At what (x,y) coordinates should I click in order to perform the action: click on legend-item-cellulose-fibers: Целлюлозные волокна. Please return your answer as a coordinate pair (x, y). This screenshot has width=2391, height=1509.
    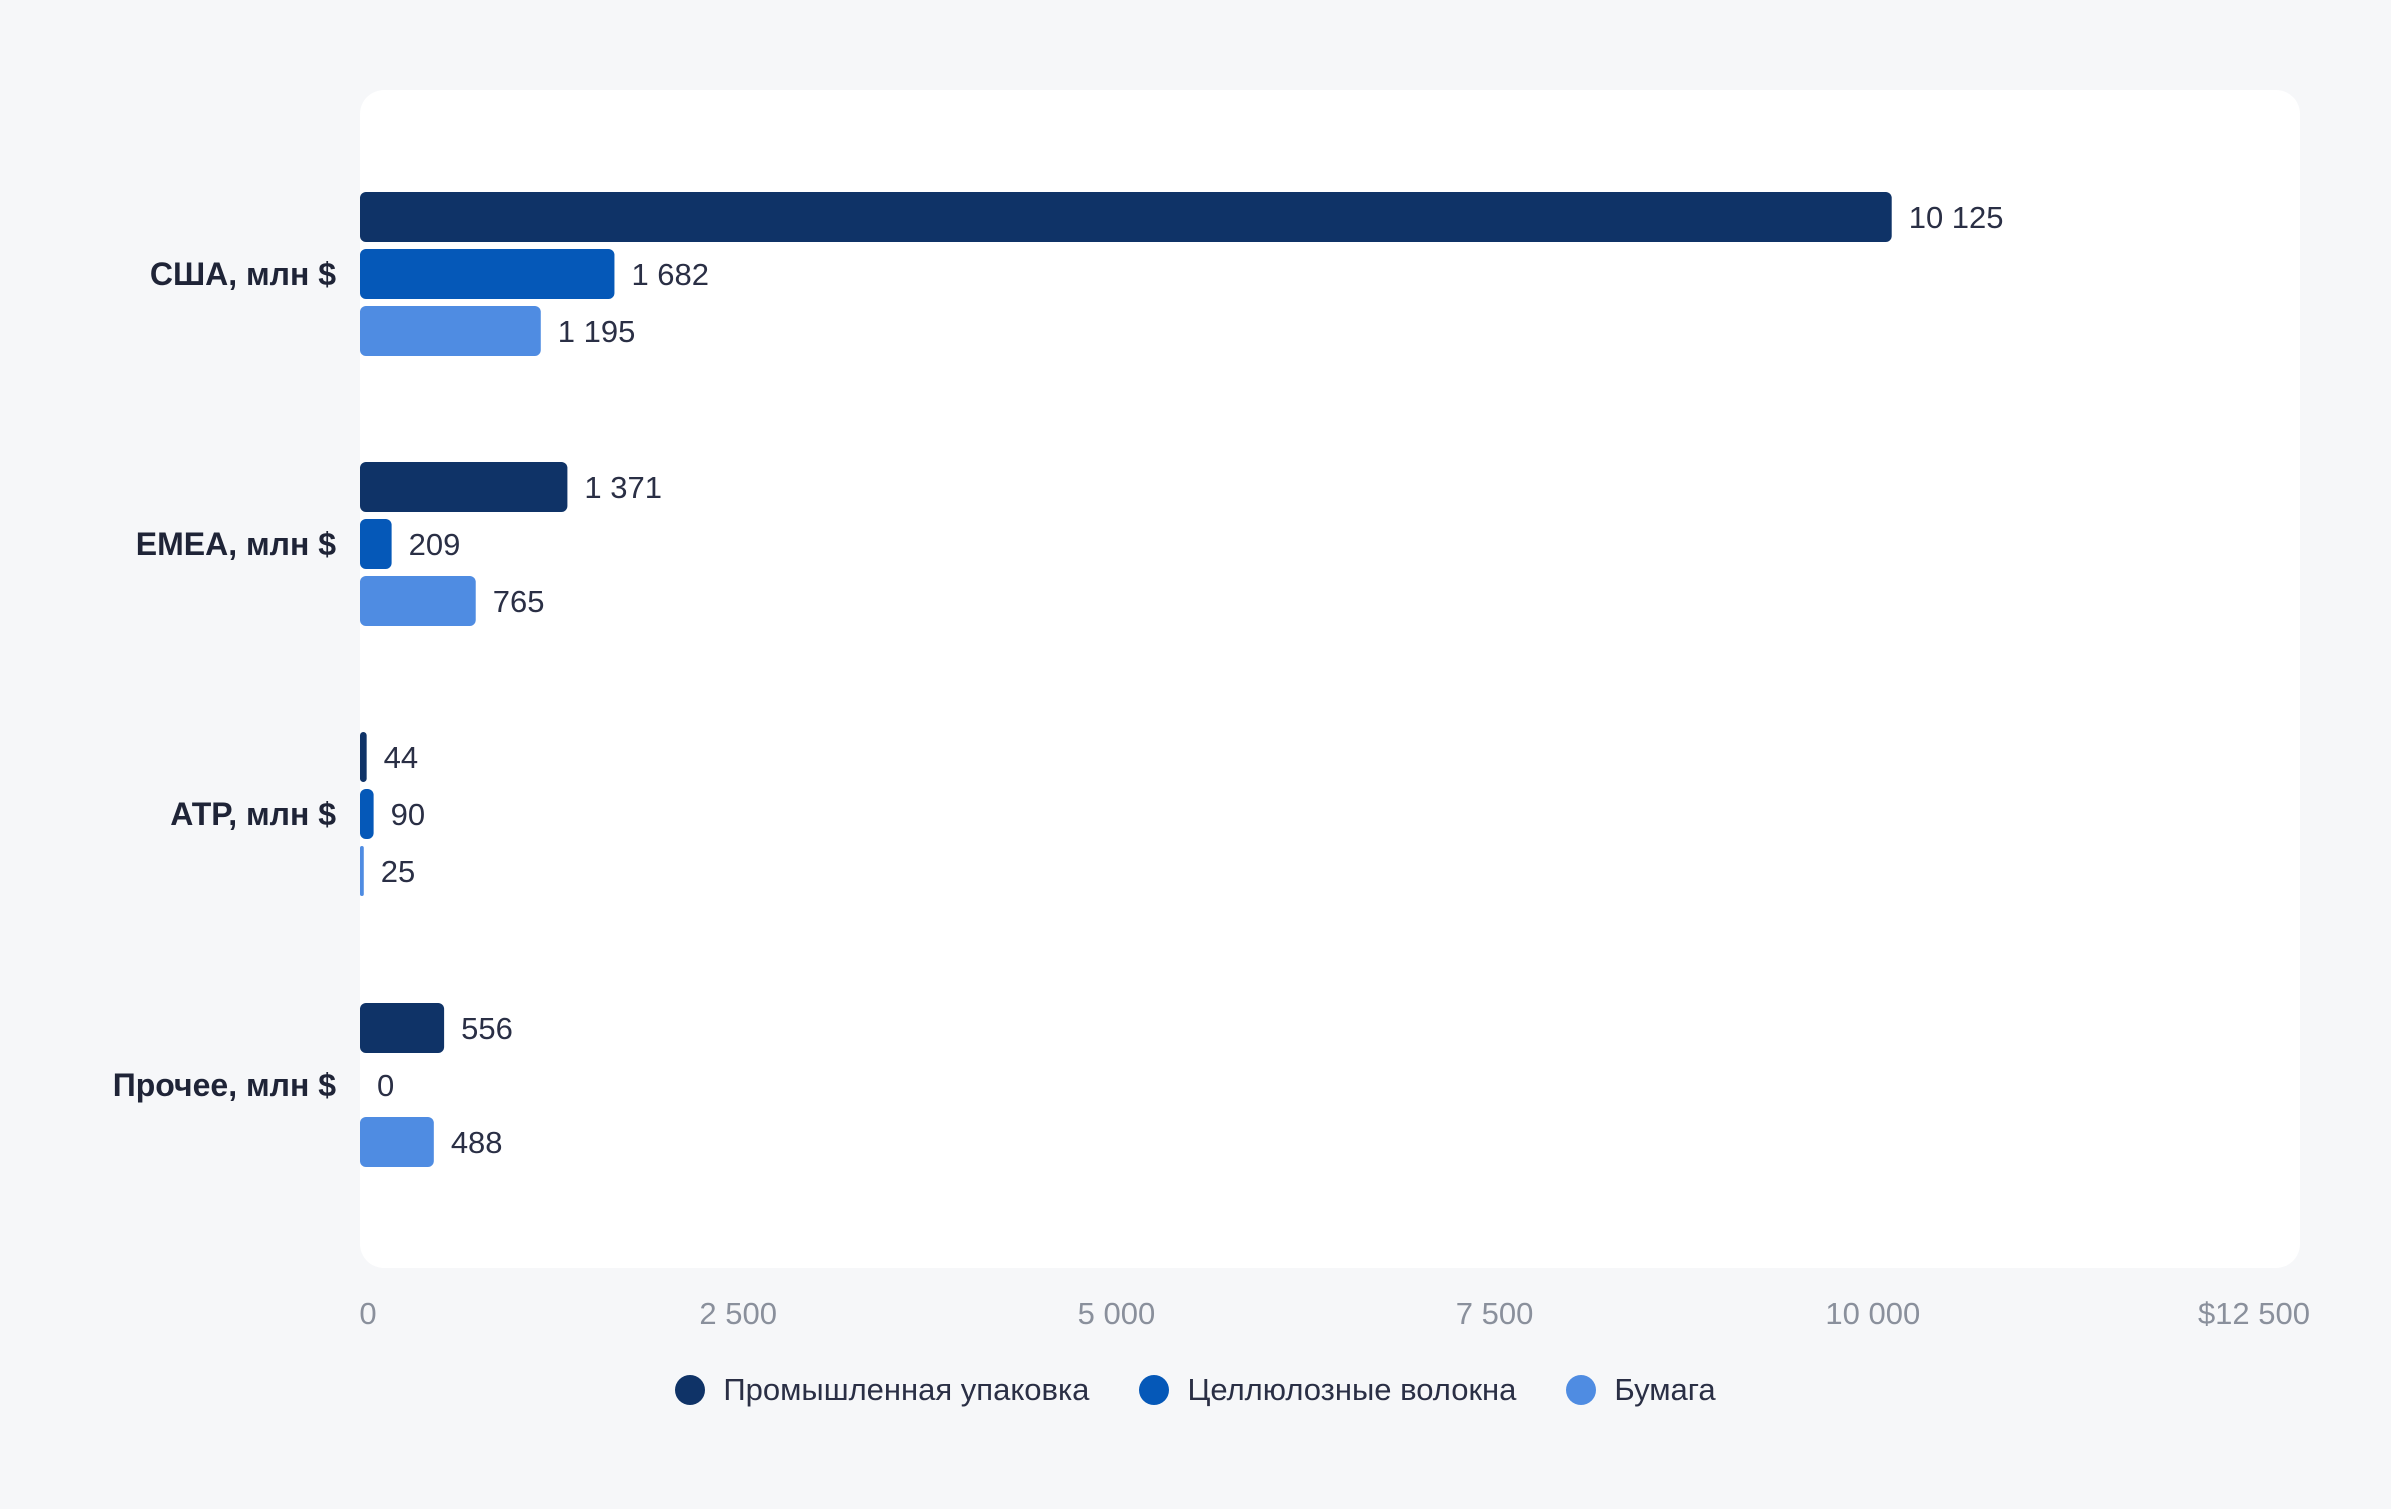
    Looking at the image, I should click on (1327, 1390).